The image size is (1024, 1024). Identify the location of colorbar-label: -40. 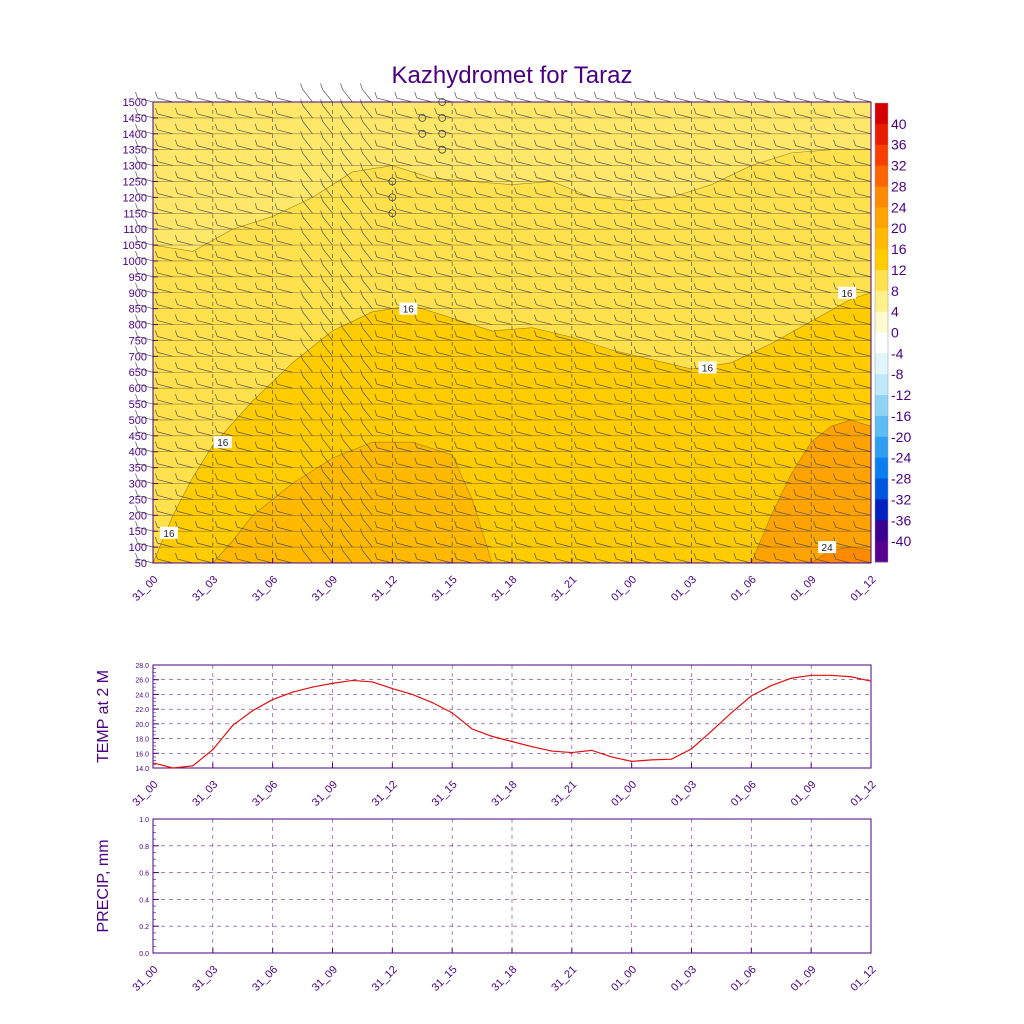
(901, 541).